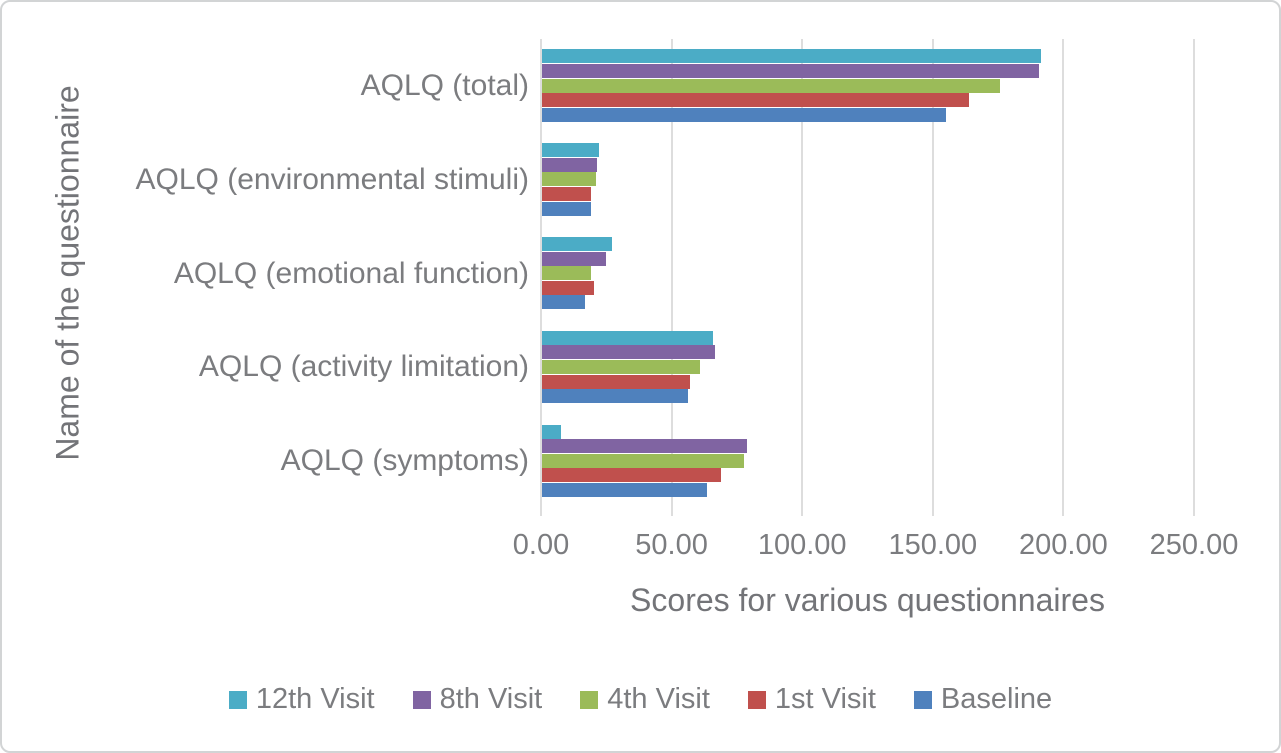 The height and width of the screenshot is (753, 1281). What do you see at coordinates (867, 600) in the screenshot?
I see `x-axis-title: Scores for various questionnaires` at bounding box center [867, 600].